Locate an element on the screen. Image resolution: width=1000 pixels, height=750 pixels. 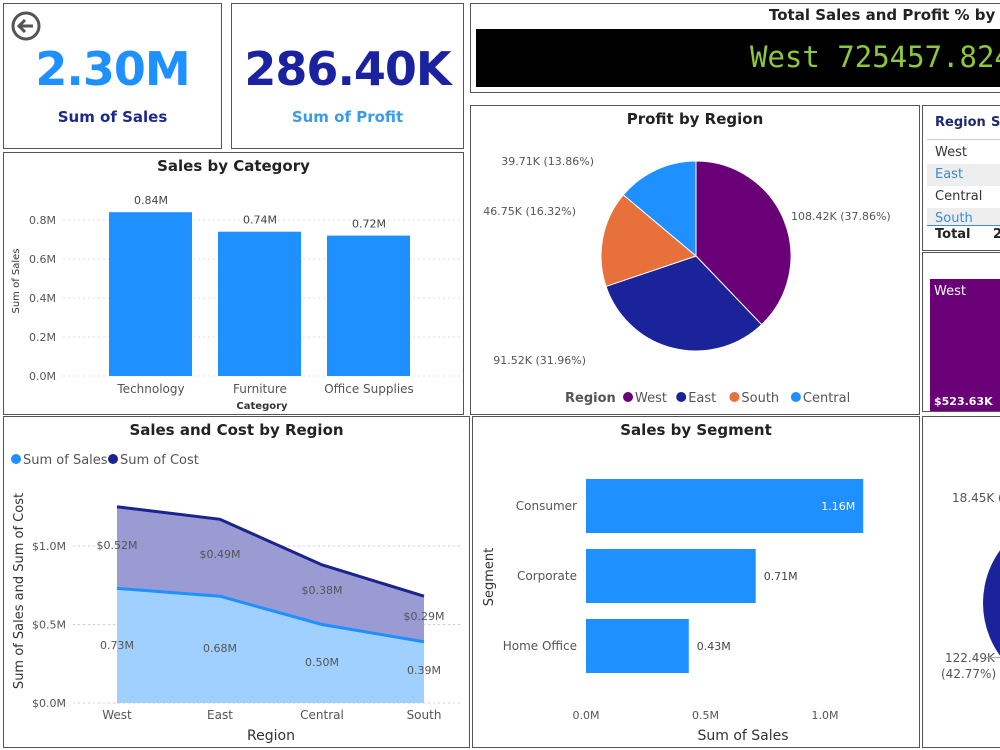
pie-data-label: 46.75K (16.32%) is located at coordinates (529, 211).